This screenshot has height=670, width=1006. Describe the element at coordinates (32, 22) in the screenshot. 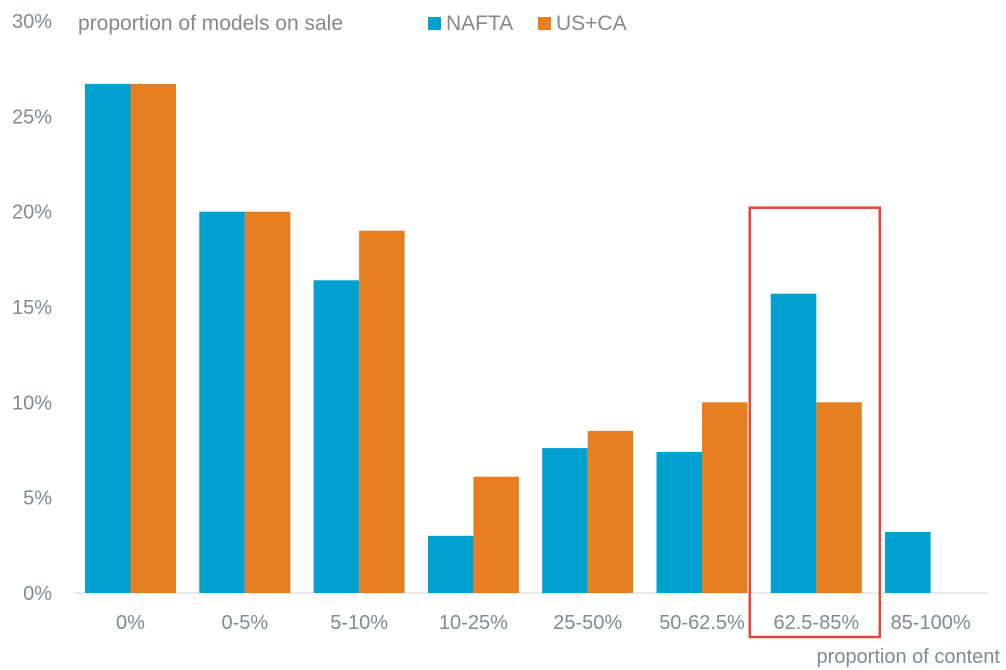

I see `y-tick-label: 30%` at that location.